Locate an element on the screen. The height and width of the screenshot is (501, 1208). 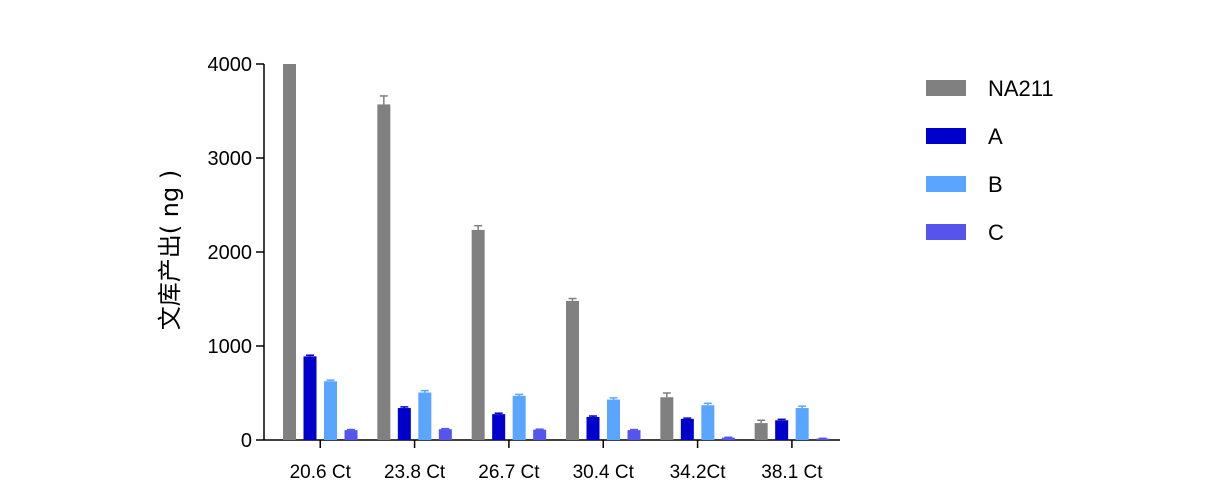
x-tick-label: 30.4 Ct is located at coordinates (604, 472).